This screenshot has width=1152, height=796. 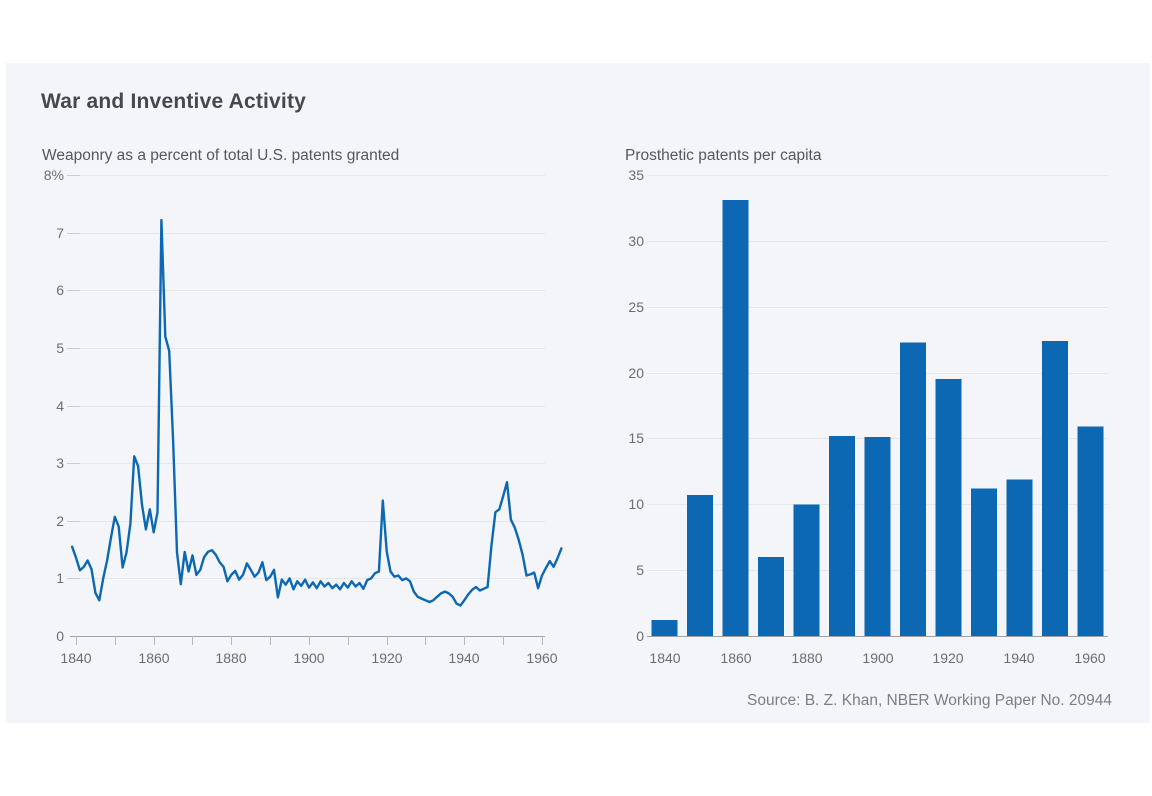 What do you see at coordinates (665, 658) in the screenshot?
I see `right-x-axis-label: 1840` at bounding box center [665, 658].